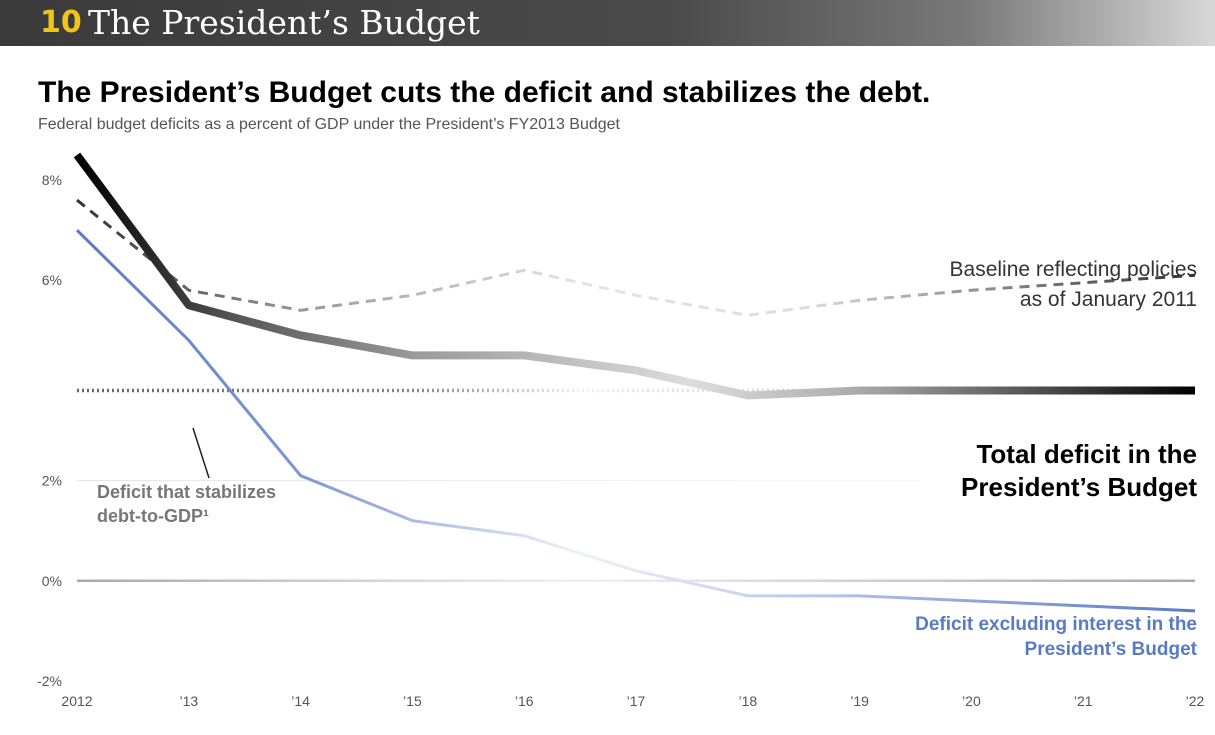 This screenshot has width=1215, height=735. I want to click on total-deficit-annotation: Total deficit in the President’s Budget, so click(1079, 471).